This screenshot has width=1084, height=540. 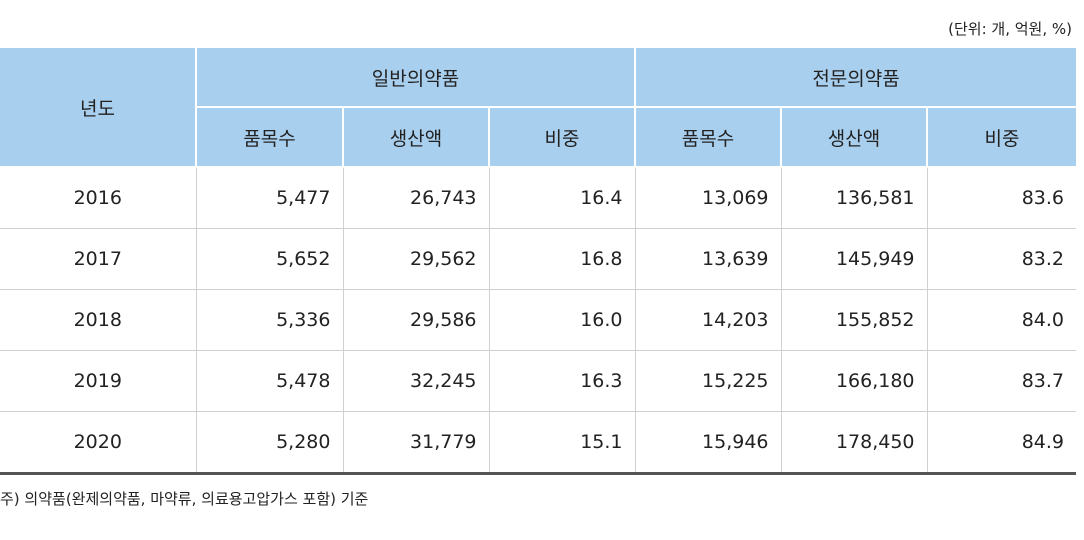 I want to click on table-cell: 14,203, so click(x=708, y=320).